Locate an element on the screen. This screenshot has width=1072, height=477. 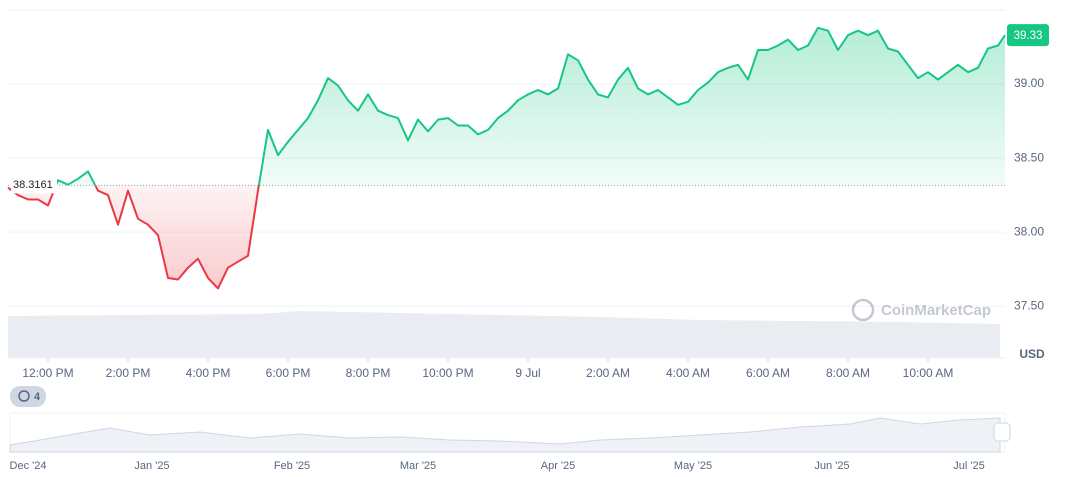
x-tick-label: 10:00 PM is located at coordinates (447, 373).